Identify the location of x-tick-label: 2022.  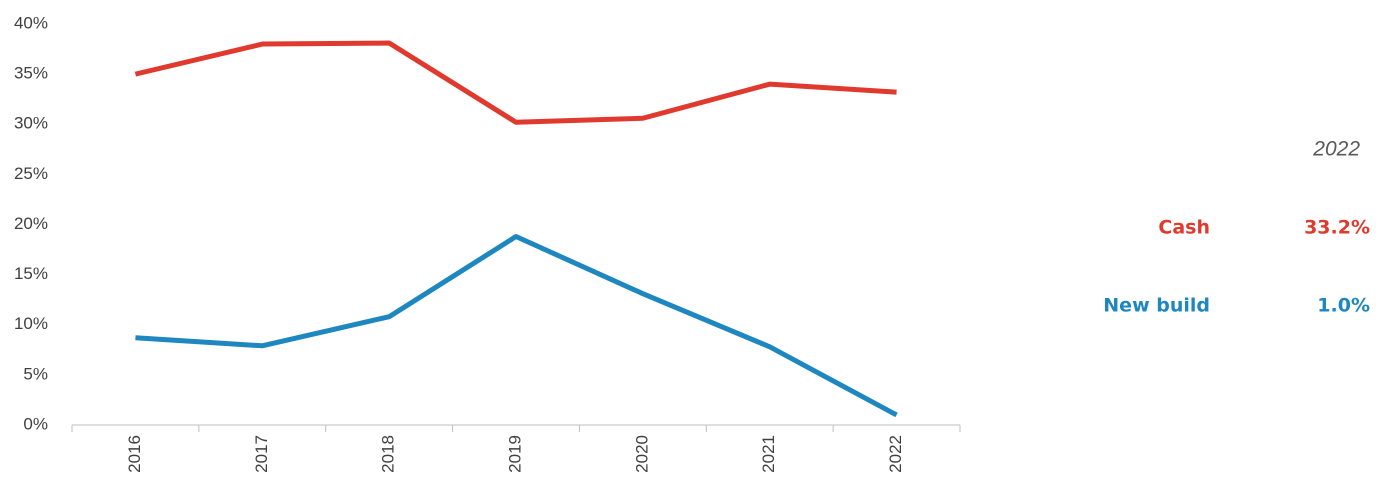
(895, 454).